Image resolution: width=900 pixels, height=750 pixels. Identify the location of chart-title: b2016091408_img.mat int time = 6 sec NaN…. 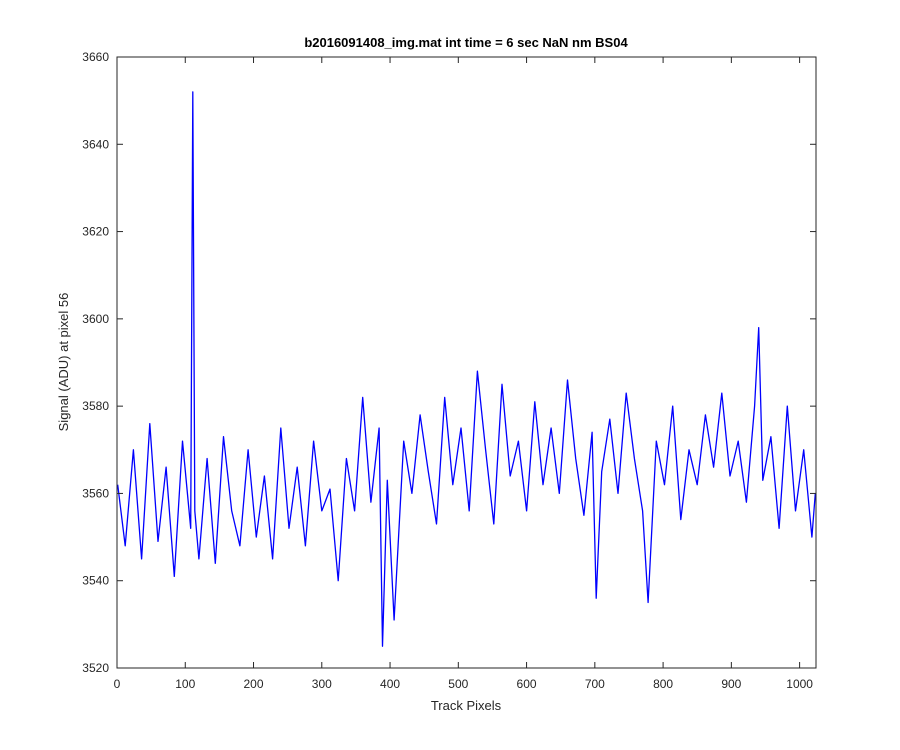
(466, 42).